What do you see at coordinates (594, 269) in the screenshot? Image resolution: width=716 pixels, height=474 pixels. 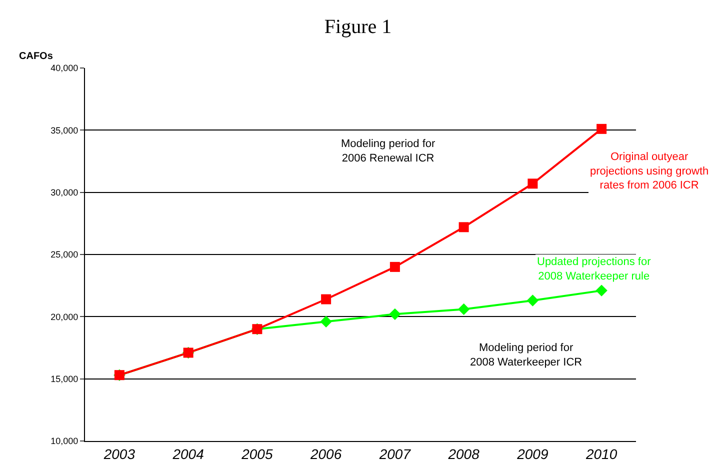 I see `series-label: Updated projections for 2008 Waterkeeper rule` at bounding box center [594, 269].